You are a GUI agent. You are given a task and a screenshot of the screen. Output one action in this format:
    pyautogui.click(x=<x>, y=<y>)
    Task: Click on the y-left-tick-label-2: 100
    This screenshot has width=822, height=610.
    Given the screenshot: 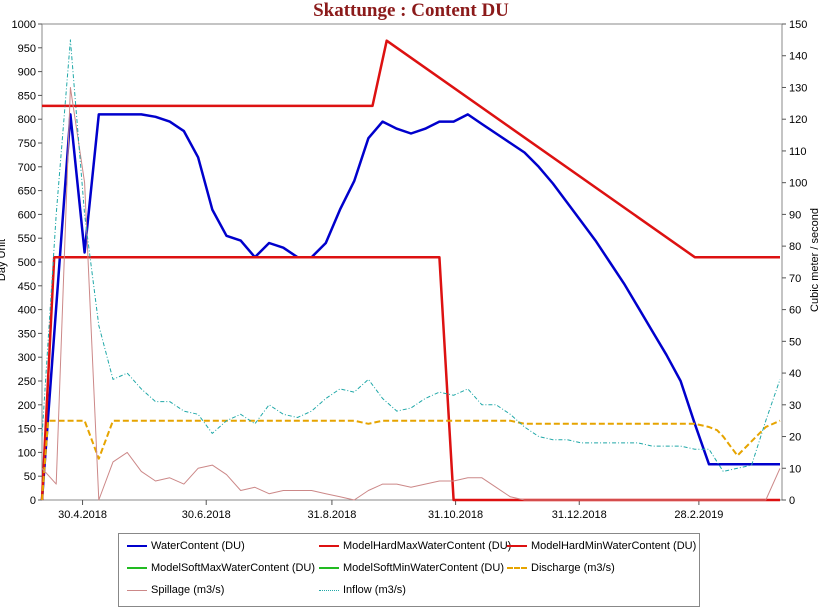 What is the action you would take?
    pyautogui.click(x=27, y=453)
    